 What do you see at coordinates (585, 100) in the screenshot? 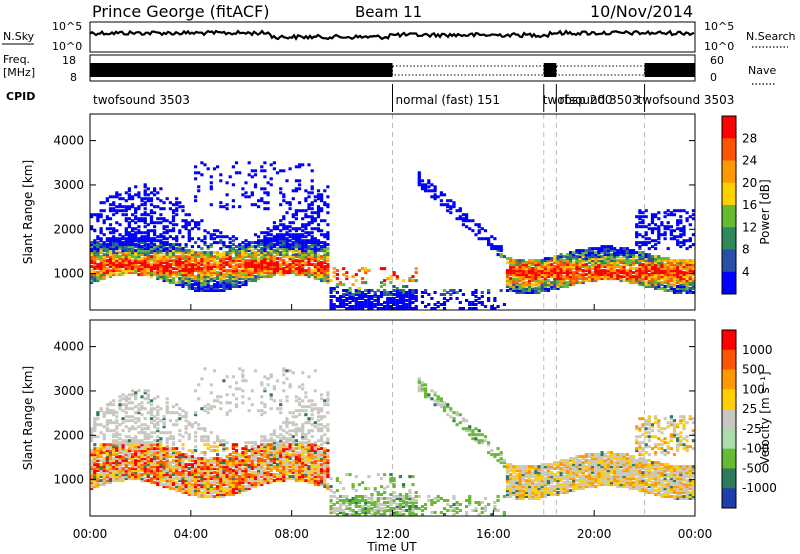
I see `cpid-segment-3: rbsp 200` at bounding box center [585, 100].